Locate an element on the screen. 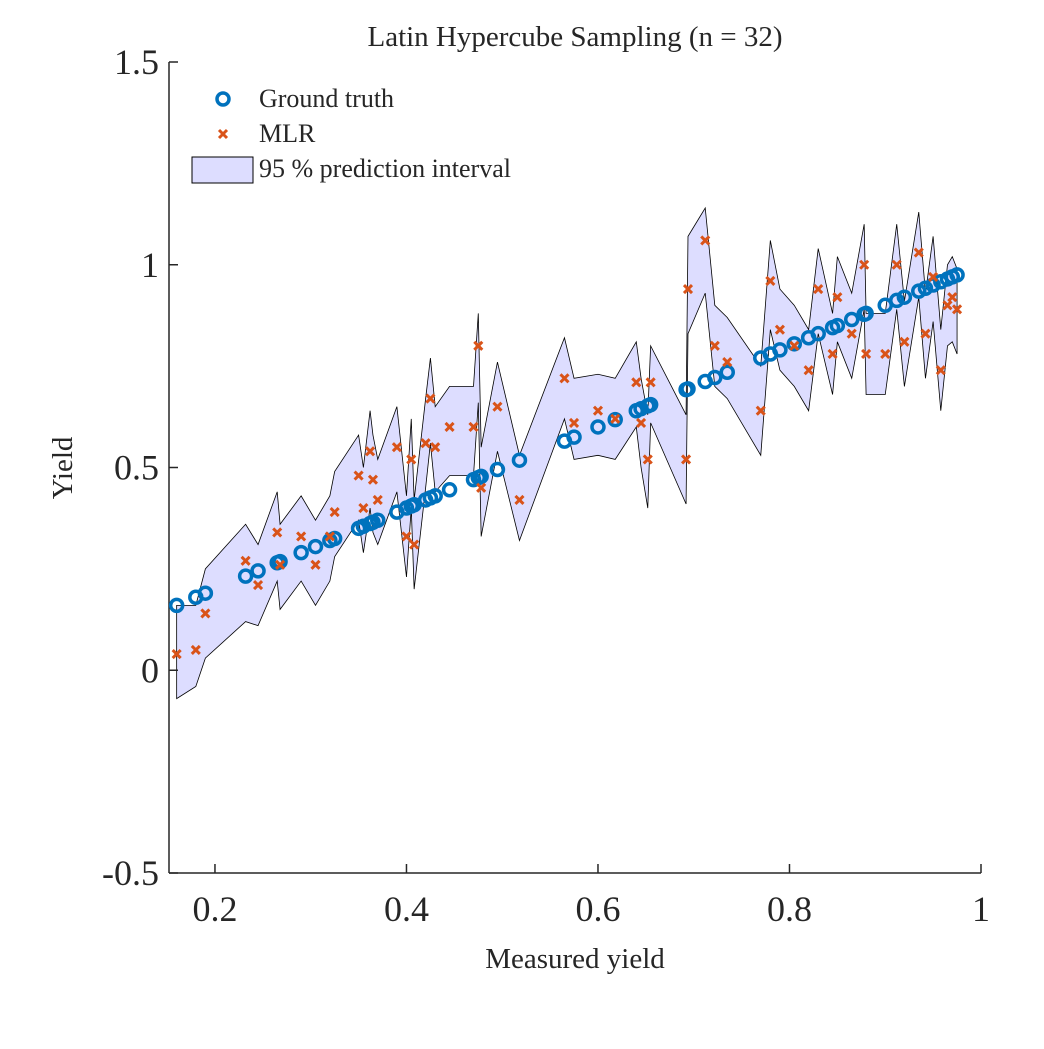 Image resolution: width=1044 pixels, height=1049 pixels. legend-label: 95 % prediction interval is located at coordinates (385, 168).